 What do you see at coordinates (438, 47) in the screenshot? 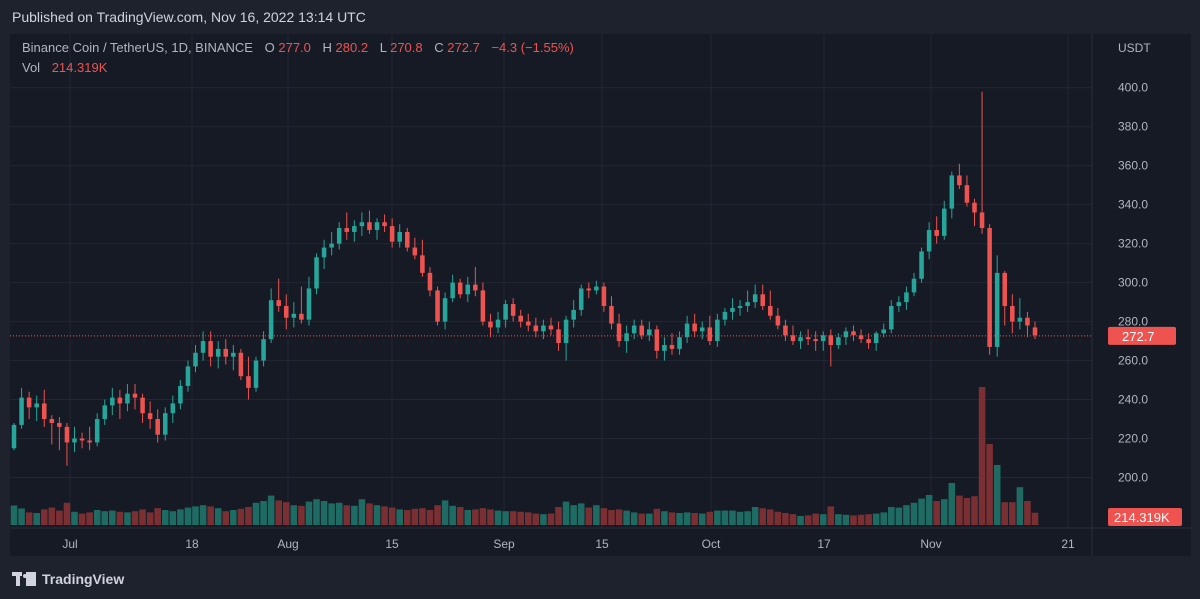
I see `legend-c-label: C` at bounding box center [438, 47].